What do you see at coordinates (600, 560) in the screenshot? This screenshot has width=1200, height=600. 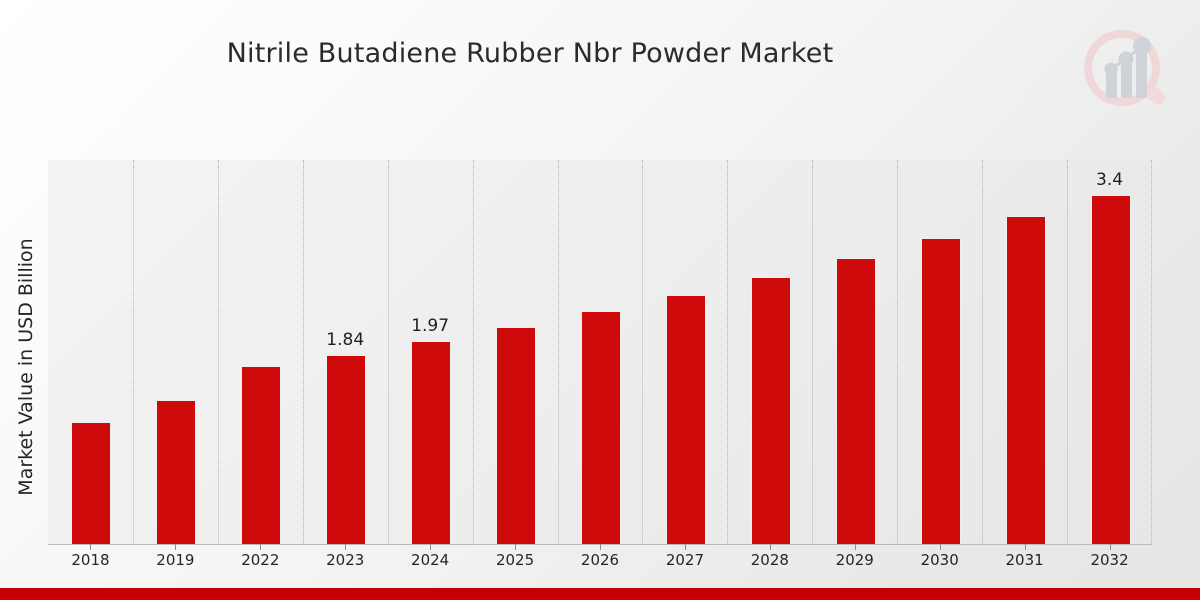 I see `x-axis-label-2026: 2026` at bounding box center [600, 560].